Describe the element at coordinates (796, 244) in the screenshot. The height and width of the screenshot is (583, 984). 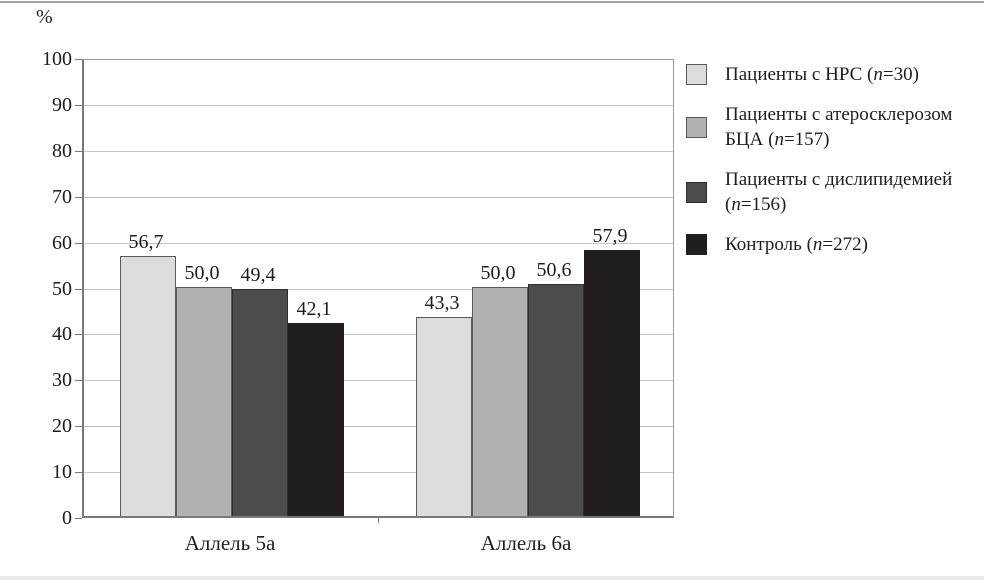
I see `legend-label: Контроль (n=272)` at that location.